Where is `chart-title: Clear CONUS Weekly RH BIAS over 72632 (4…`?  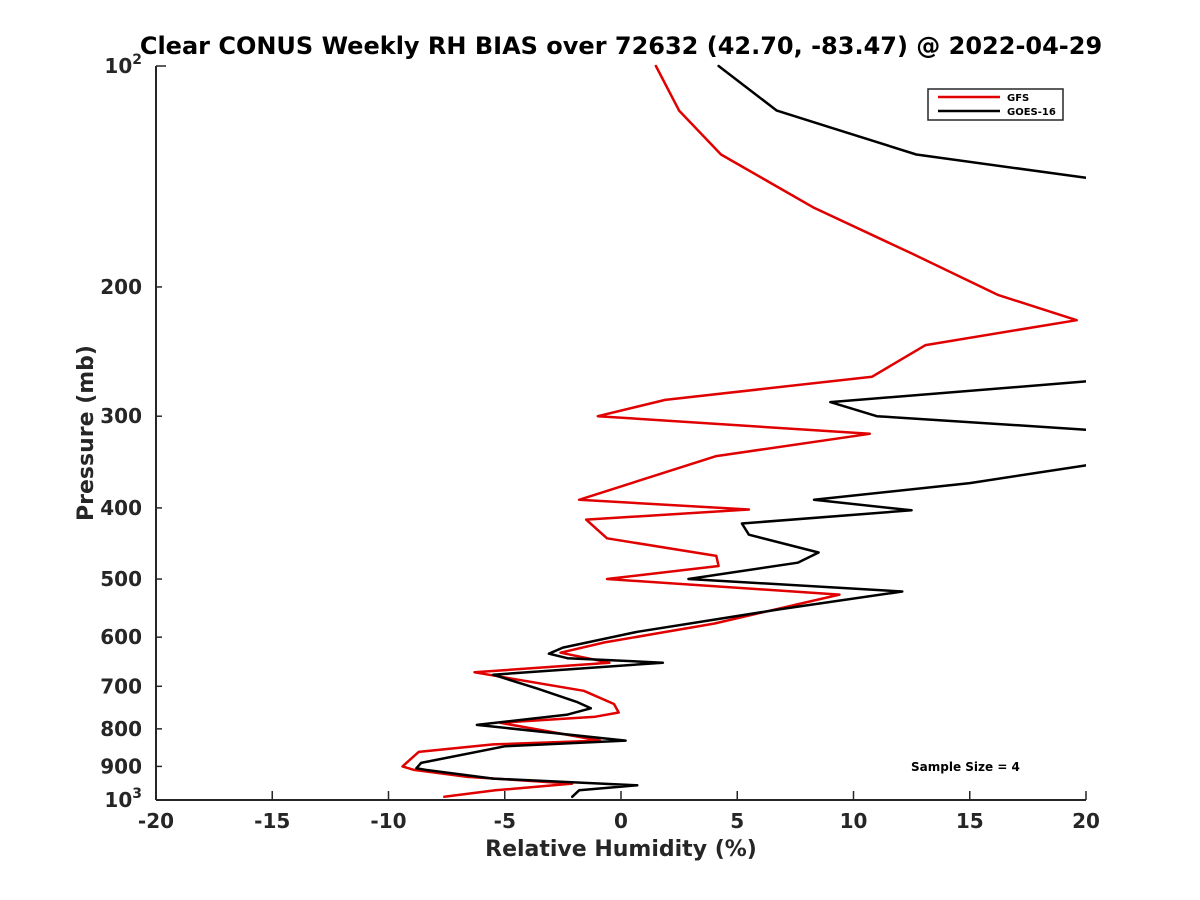
chart-title: Clear CONUS Weekly RH BIAS over 72632 (4… is located at coordinates (621, 46).